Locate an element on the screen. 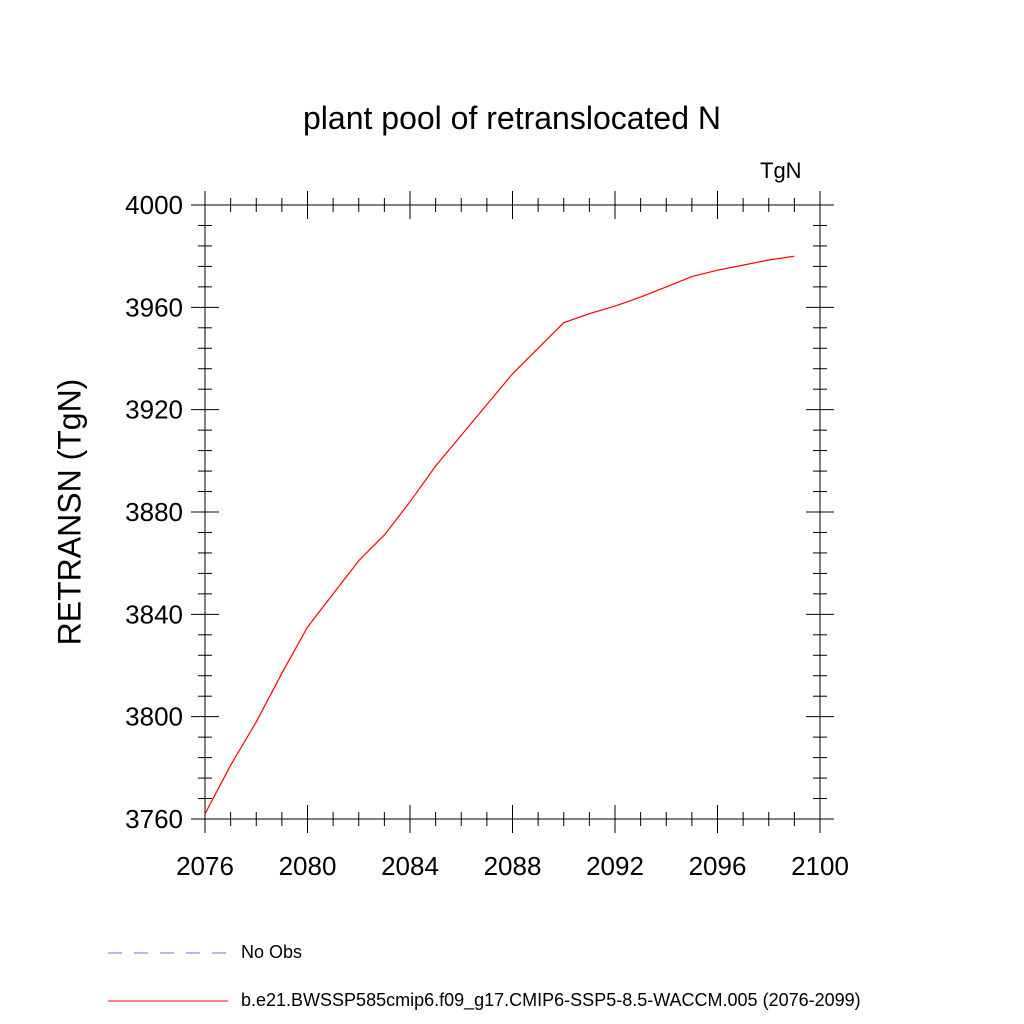  y-tick-label-6: 4000 is located at coordinates (154, 205).